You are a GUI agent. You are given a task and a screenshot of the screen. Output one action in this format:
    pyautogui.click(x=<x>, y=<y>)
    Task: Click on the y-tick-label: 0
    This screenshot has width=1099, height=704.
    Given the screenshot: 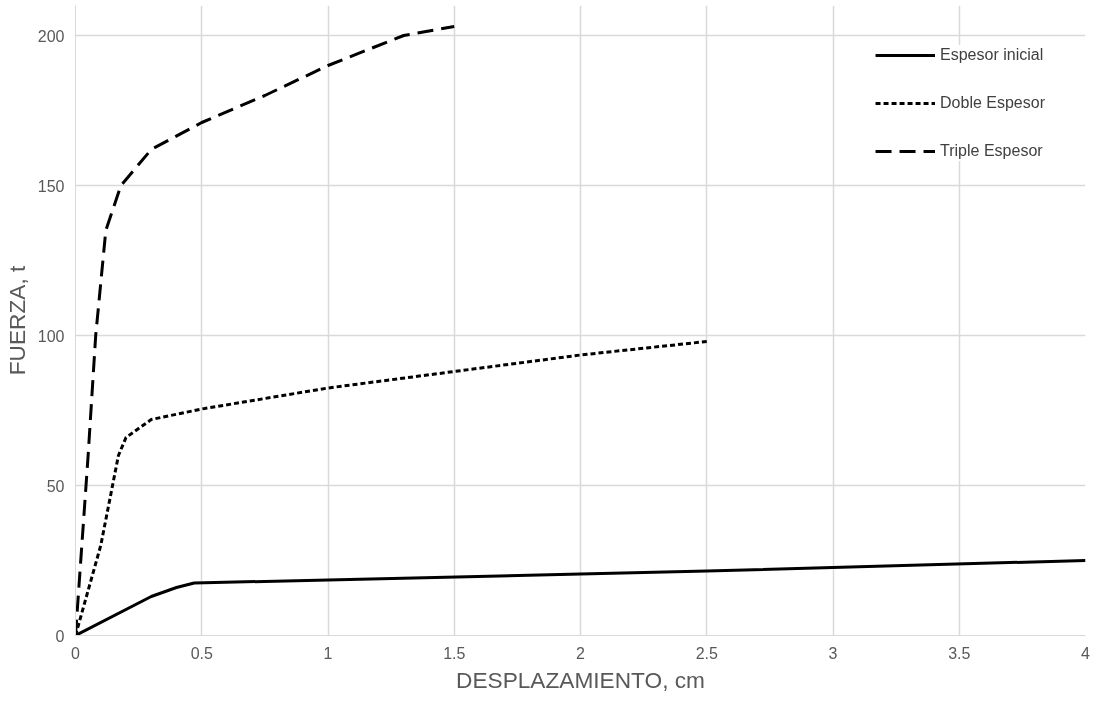 What is the action you would take?
    pyautogui.click(x=60, y=636)
    